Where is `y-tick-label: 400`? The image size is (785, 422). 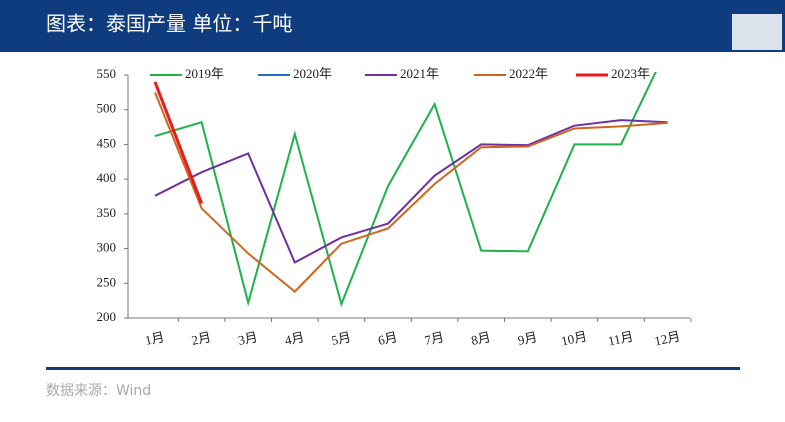 y-tick-label: 400 is located at coordinates (107, 177).